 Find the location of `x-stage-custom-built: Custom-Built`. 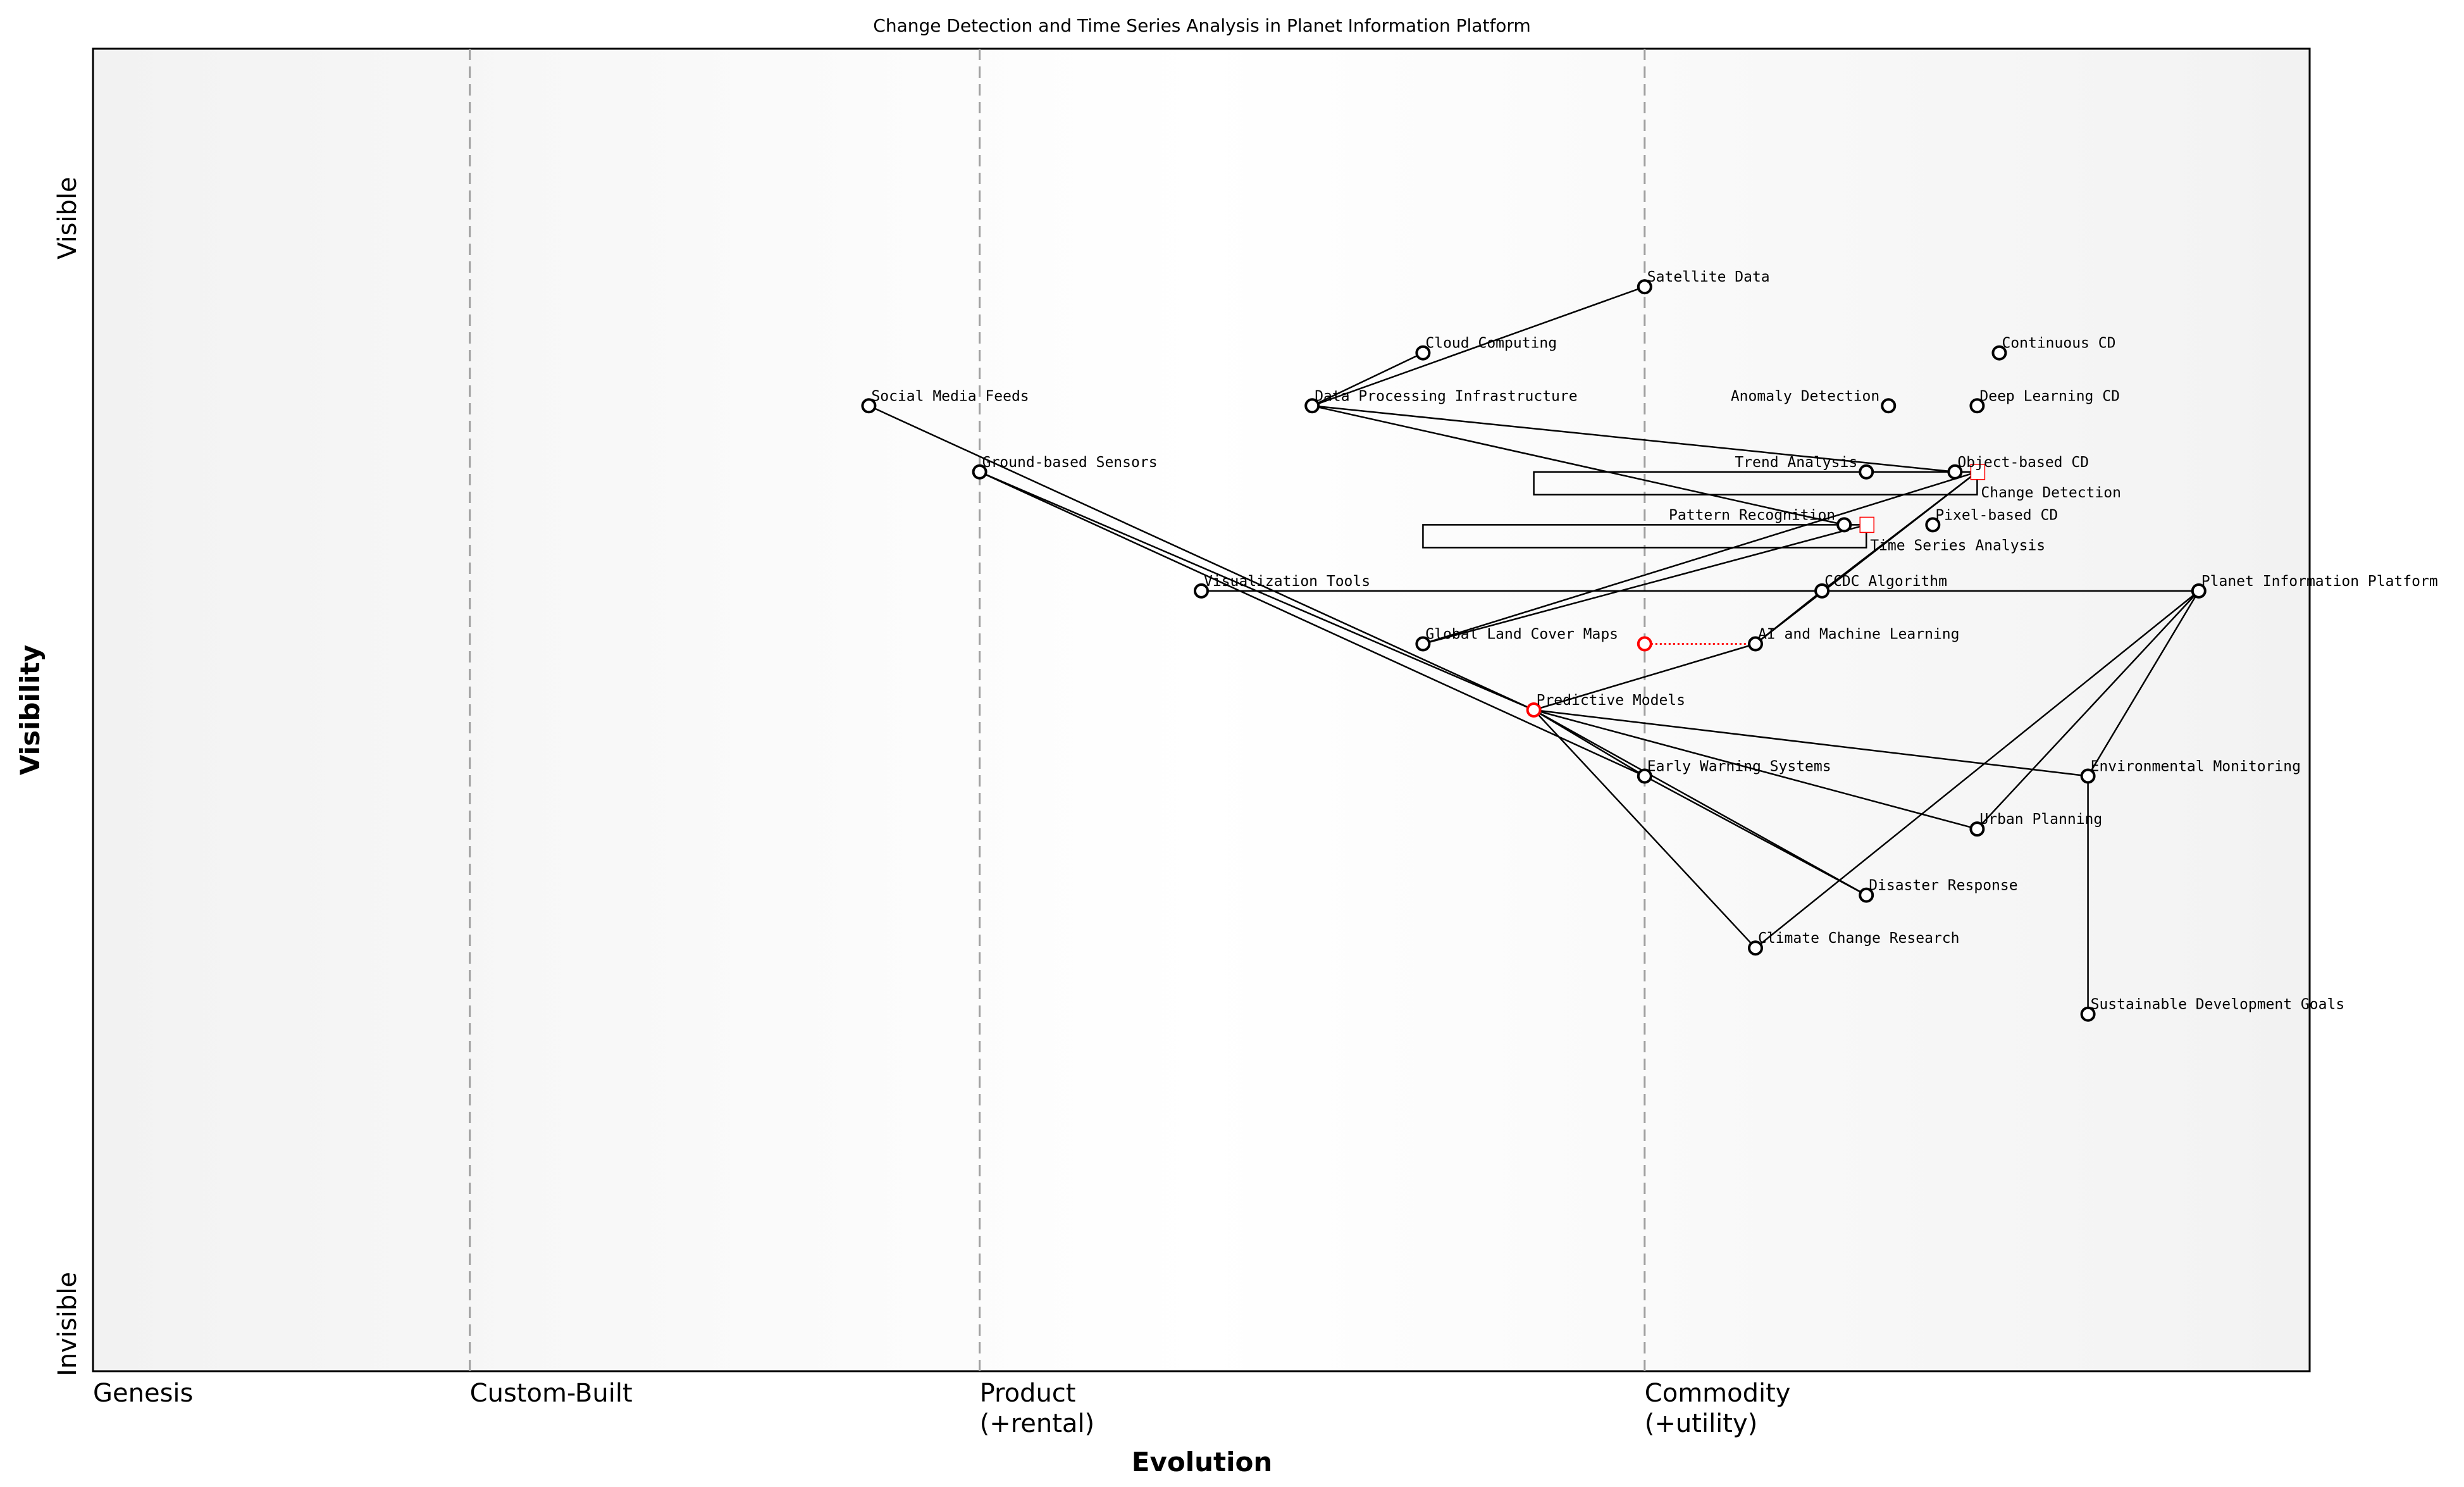

x-stage-custom-built: Custom-Built is located at coordinates (551, 1394).